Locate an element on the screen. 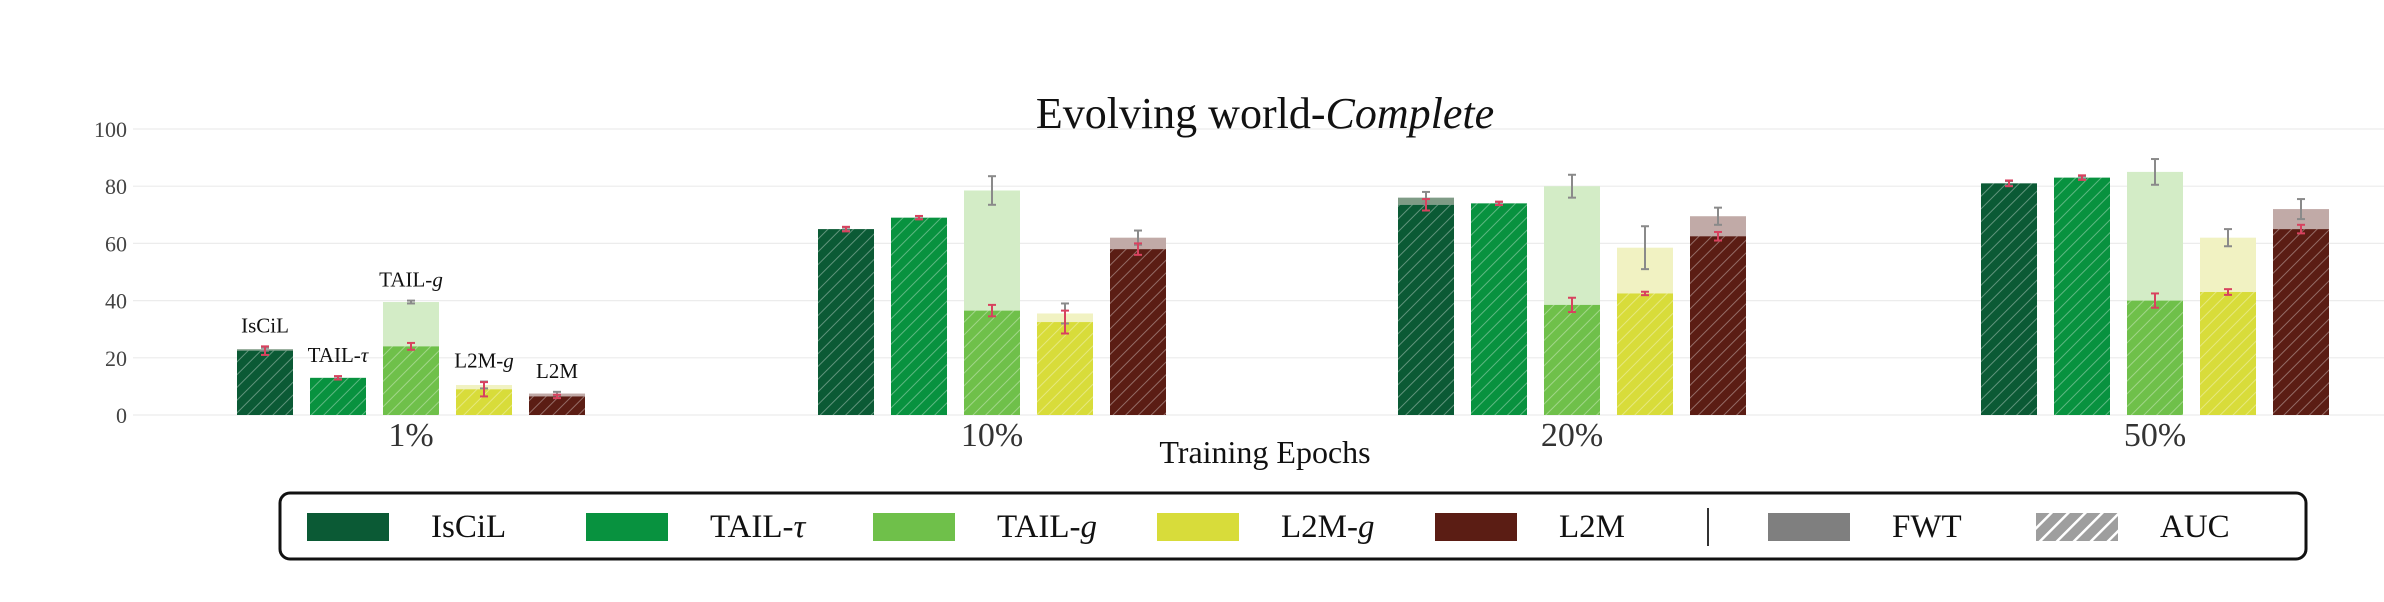 The image size is (2384, 602). x-tick-label: 1% is located at coordinates (410, 435).